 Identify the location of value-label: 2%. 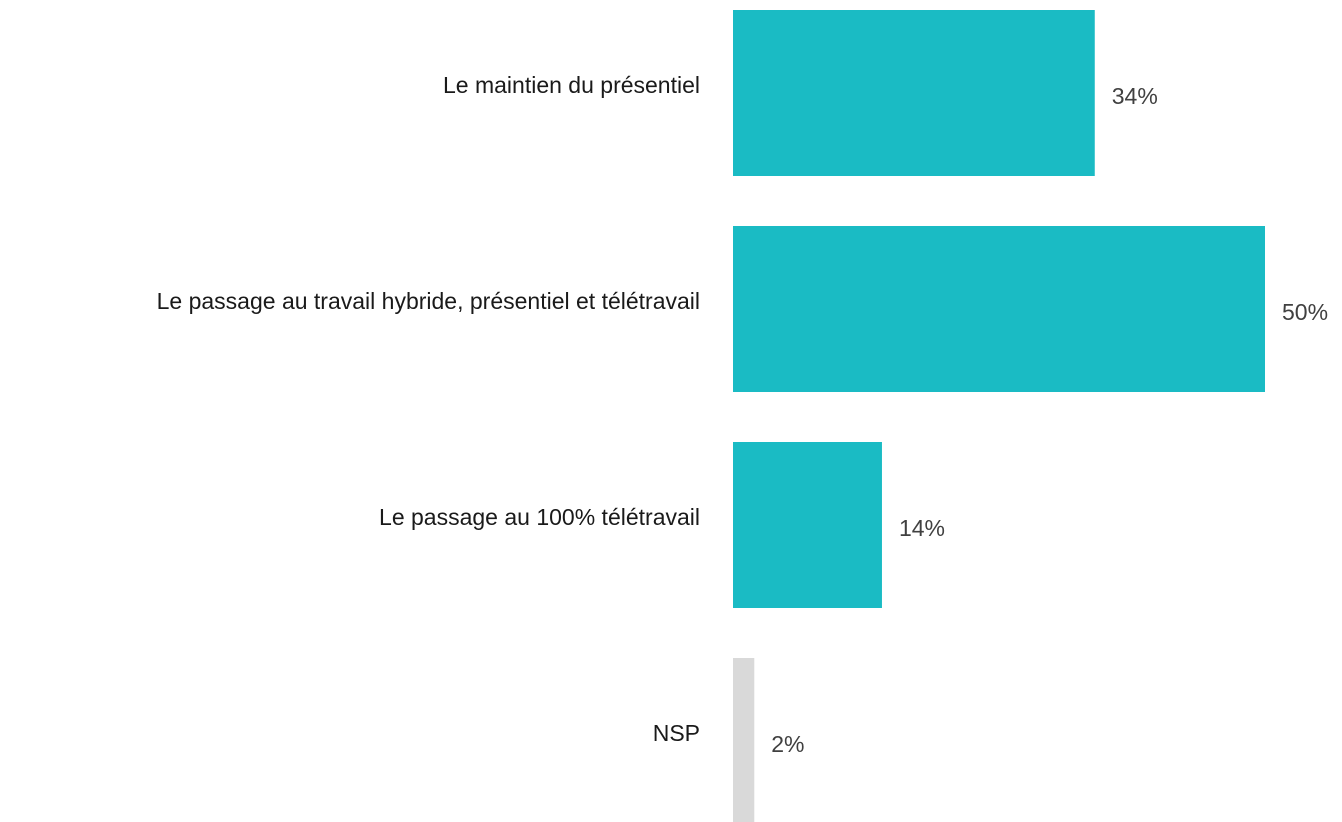
(787, 744).